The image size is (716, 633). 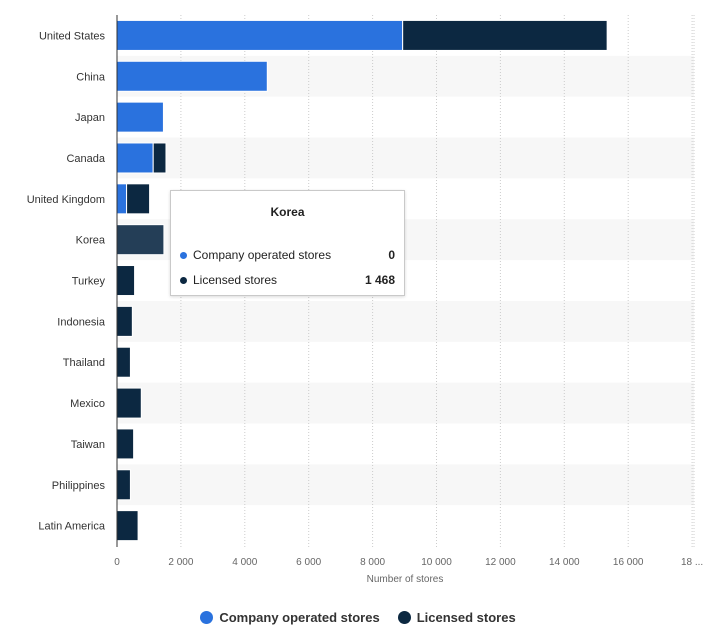 What do you see at coordinates (135, 158) in the screenshot?
I see `bar-company-operated-canada` at bounding box center [135, 158].